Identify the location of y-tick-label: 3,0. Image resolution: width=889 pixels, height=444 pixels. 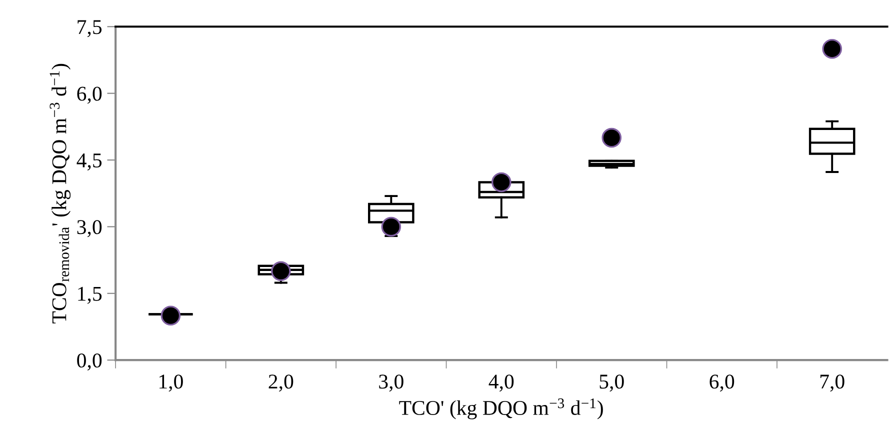
(89, 229).